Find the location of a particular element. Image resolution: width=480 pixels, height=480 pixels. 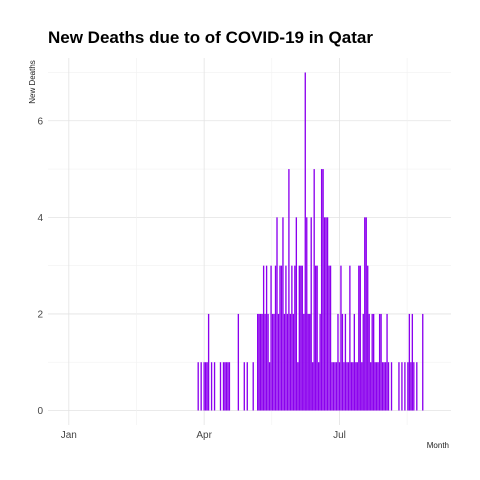

x-tick-label: Apr is located at coordinates (204, 435).